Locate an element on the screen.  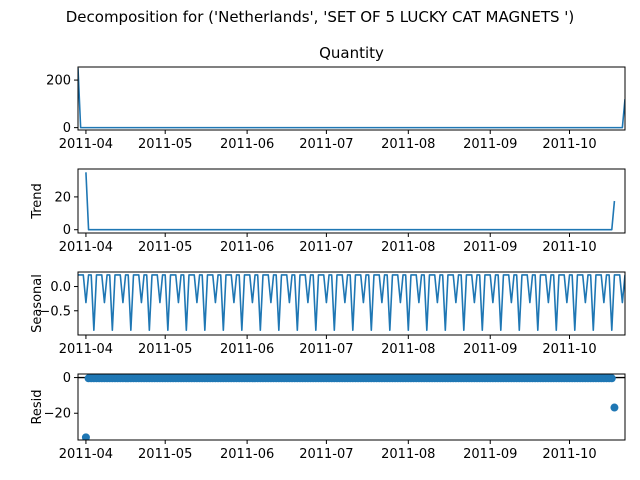
y-axis-label: Resid is located at coordinates (37, 406).